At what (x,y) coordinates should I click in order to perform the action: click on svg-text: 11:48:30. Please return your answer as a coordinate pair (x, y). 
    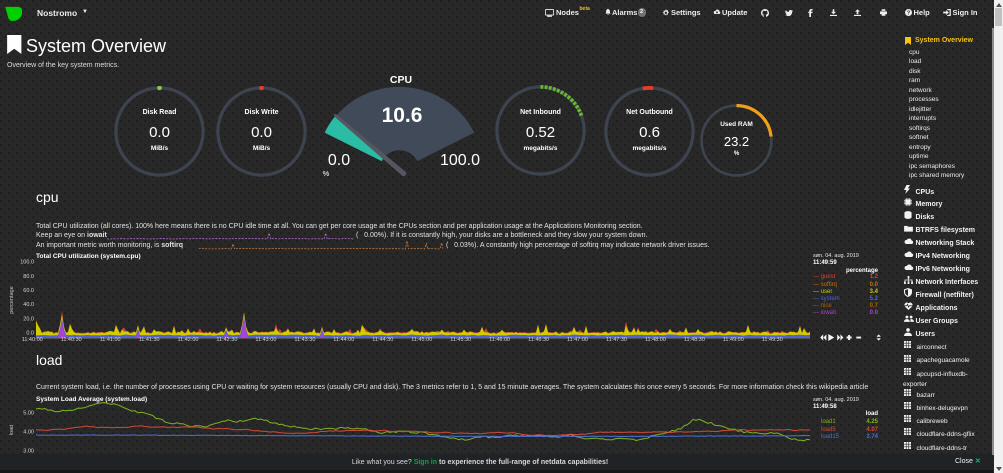
    Looking at the image, I should click on (694, 340).